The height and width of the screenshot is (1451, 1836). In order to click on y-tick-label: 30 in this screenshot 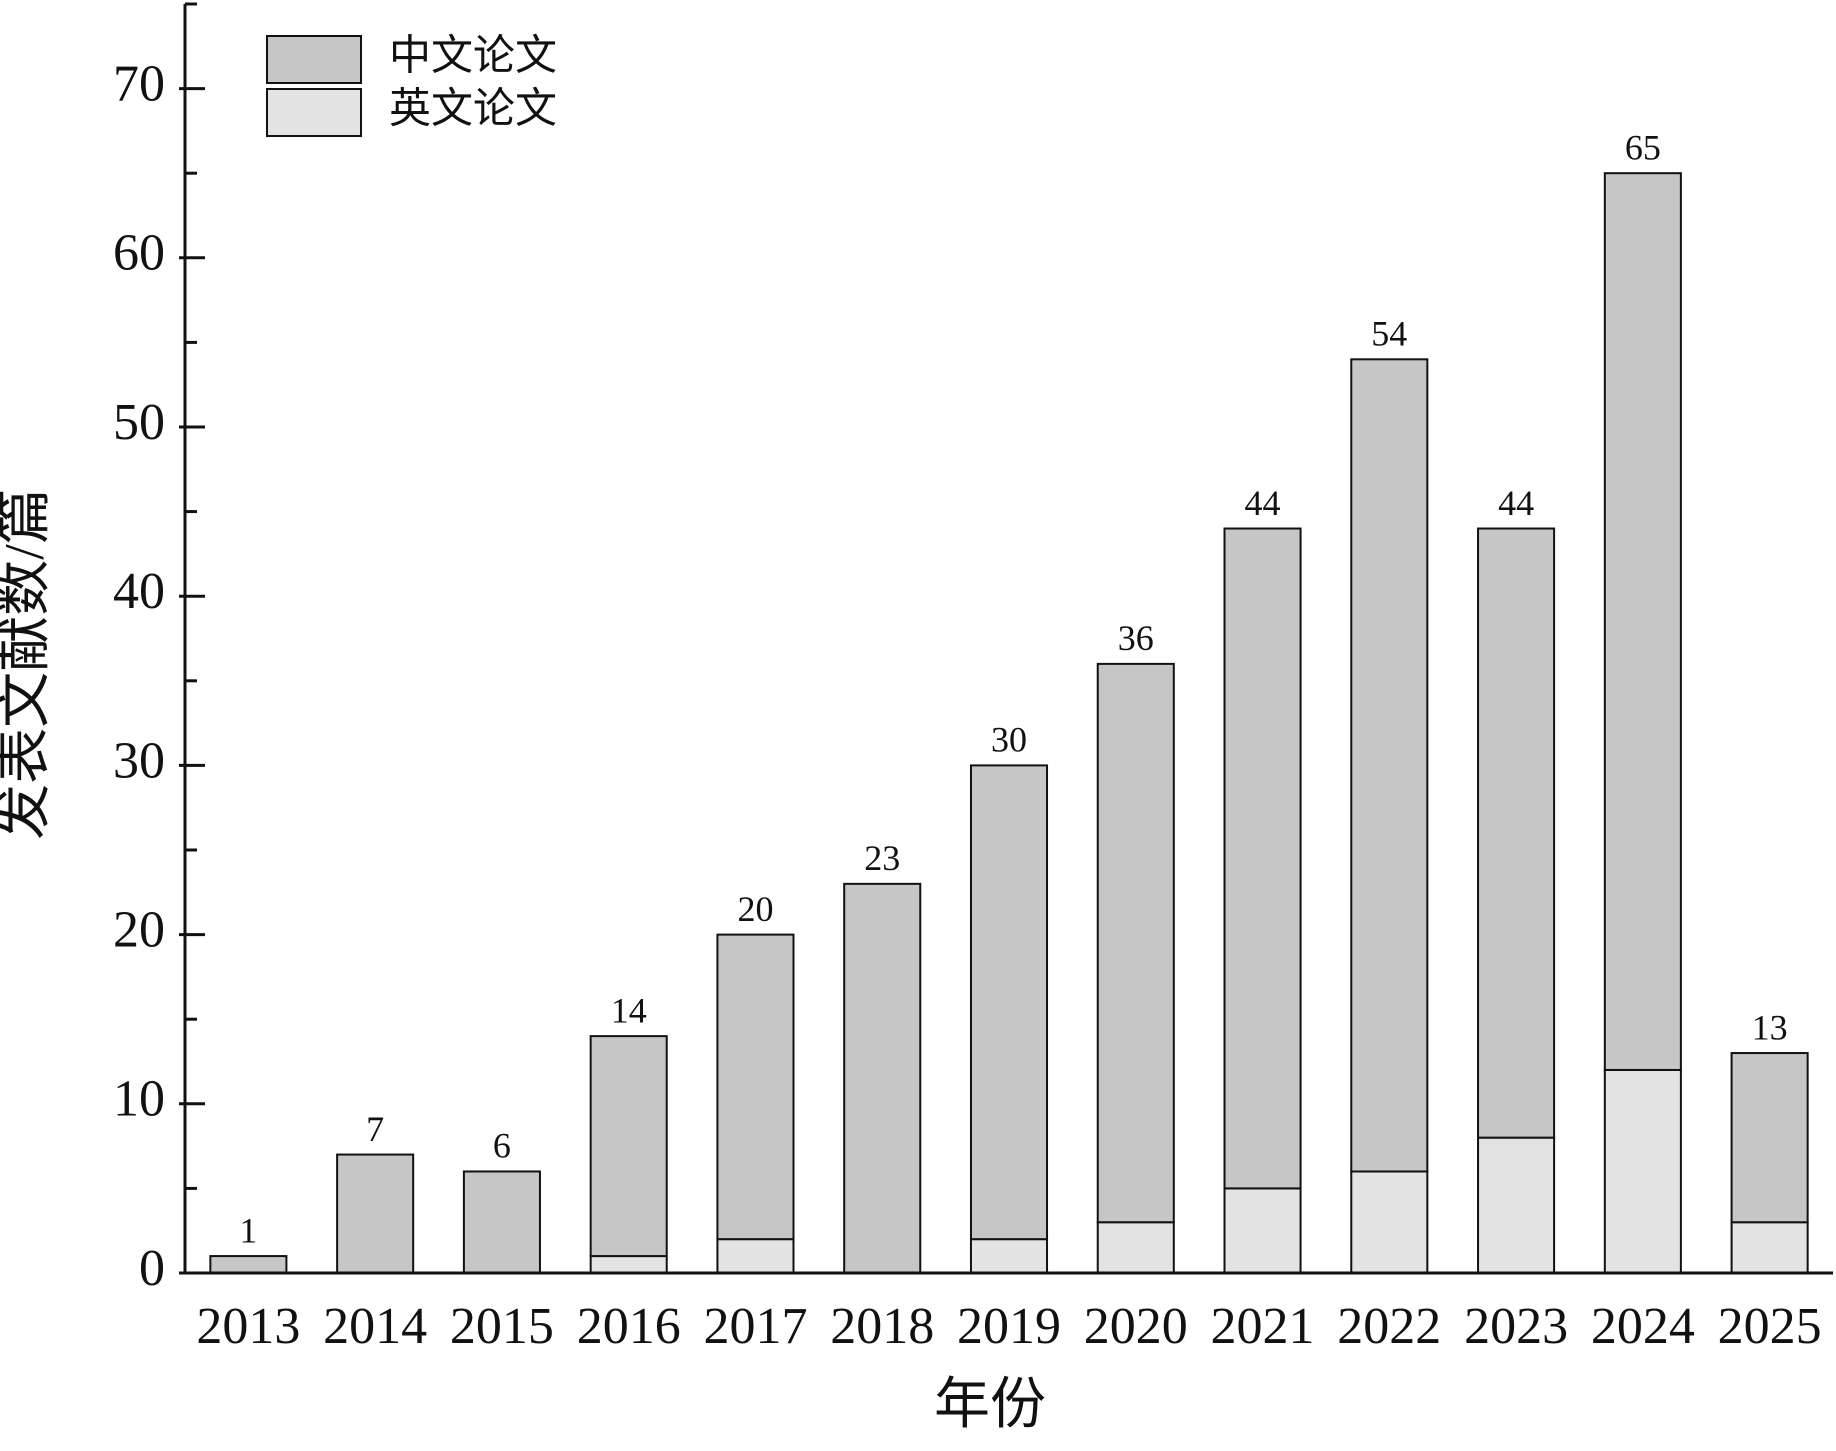, I will do `click(139, 760)`.